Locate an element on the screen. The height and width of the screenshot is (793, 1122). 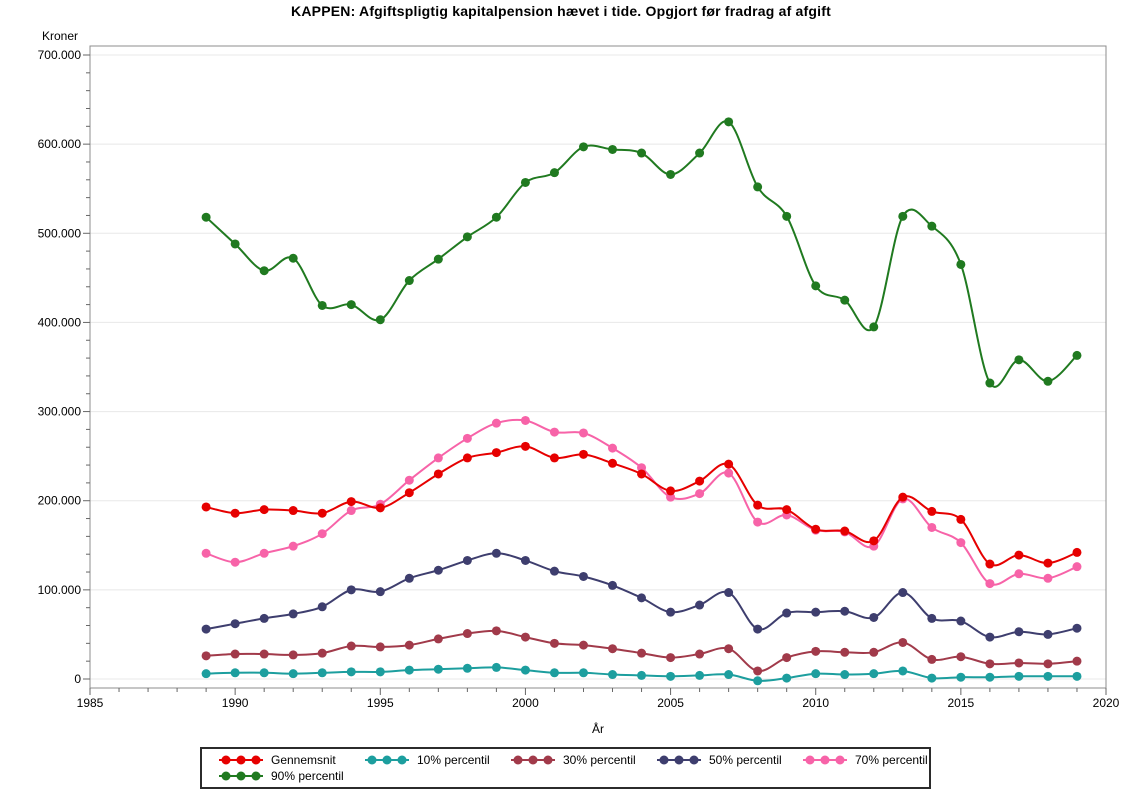
legend-marker-icon is located at coordinates (825, 760).